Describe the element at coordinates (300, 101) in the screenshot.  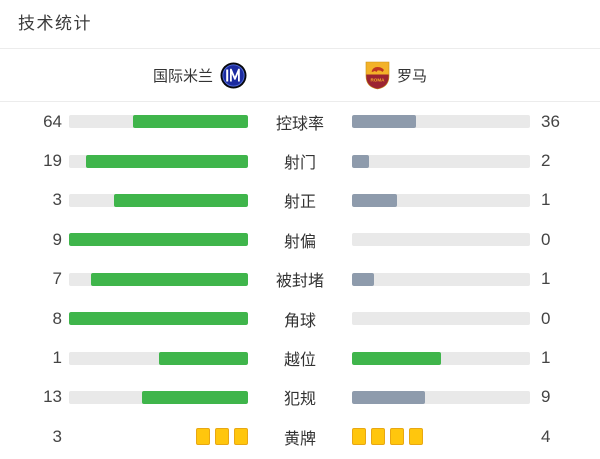
I see `header-divider` at that location.